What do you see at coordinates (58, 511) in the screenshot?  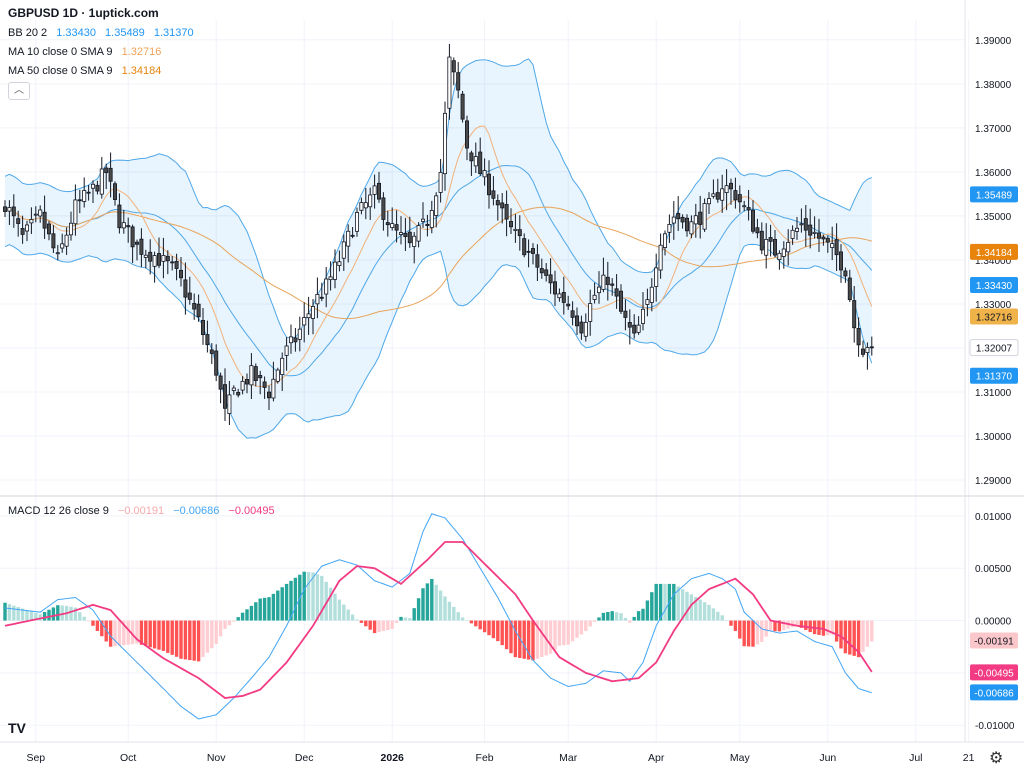 I see `macd-legend-label: MACD 12 26 close 9` at bounding box center [58, 511].